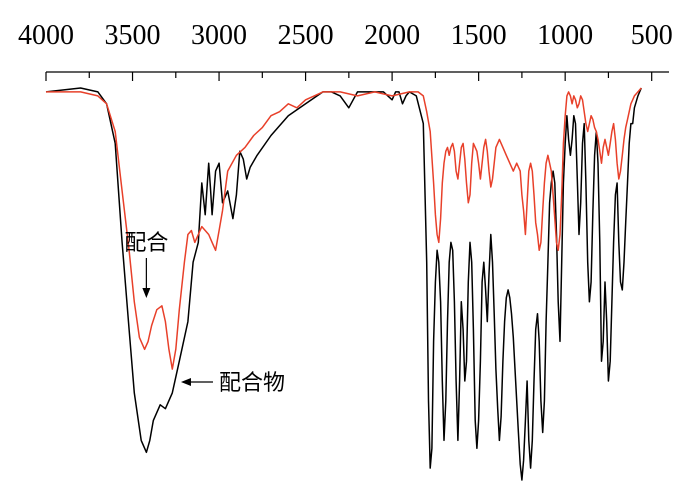  What do you see at coordinates (345, 35) in the screenshot?
I see `x-tick-labels: 4000 3500 3000 2500 2000 1500 1000 500` at bounding box center [345, 35].